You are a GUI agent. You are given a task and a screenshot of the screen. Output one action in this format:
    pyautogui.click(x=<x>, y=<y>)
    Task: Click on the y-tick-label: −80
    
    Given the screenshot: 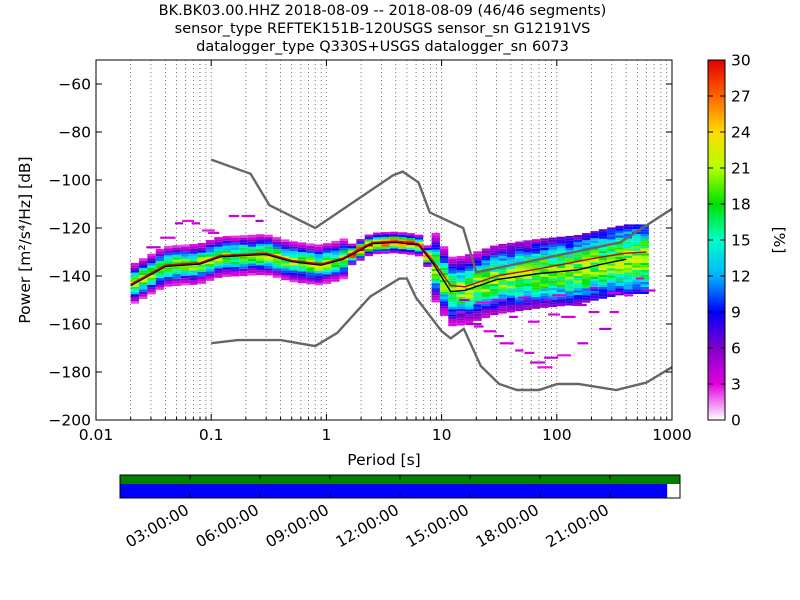 What is the action you would take?
    pyautogui.click(x=74, y=133)
    